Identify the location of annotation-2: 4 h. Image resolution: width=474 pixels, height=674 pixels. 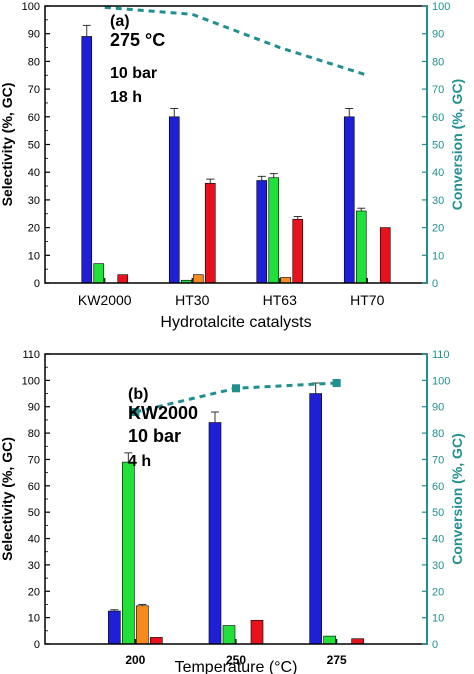
(139, 461).